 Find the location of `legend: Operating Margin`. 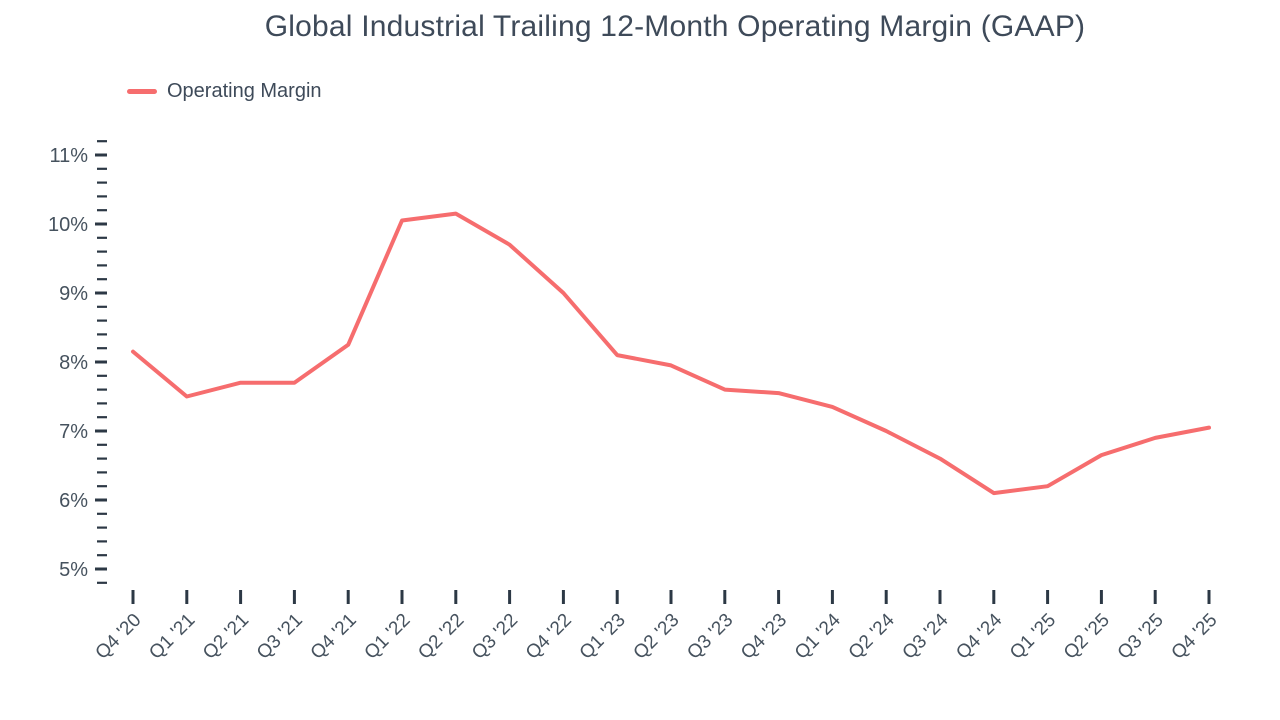

legend: Operating Margin is located at coordinates (224, 91).